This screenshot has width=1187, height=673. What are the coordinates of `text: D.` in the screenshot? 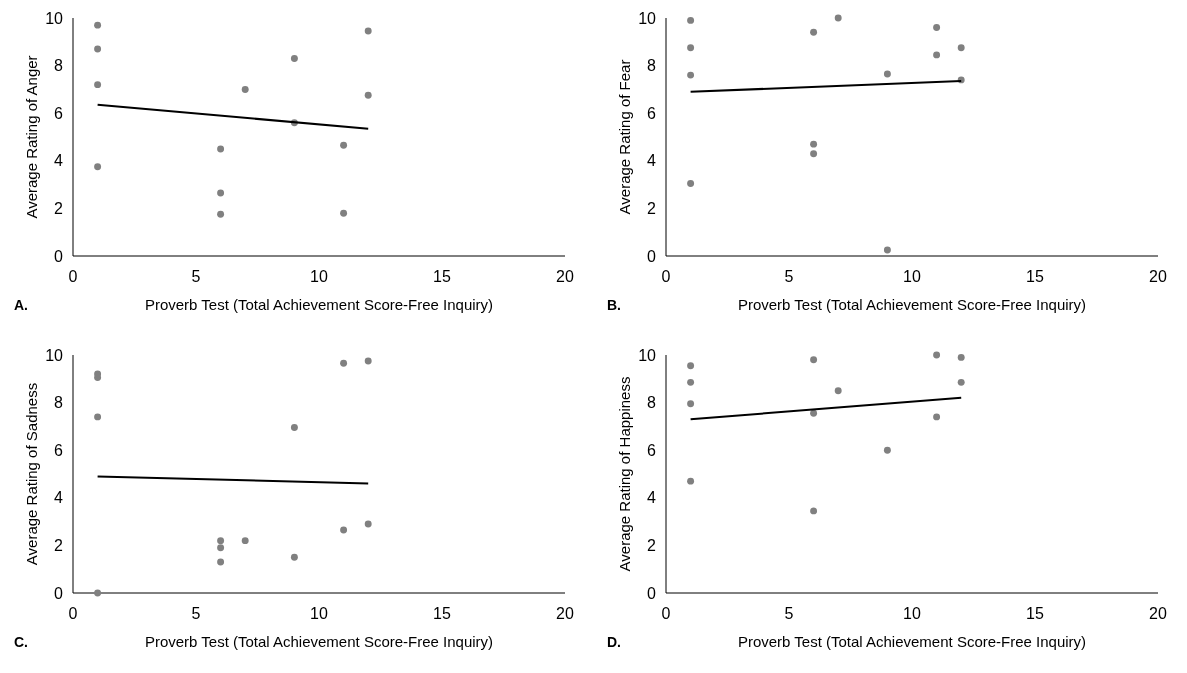 It's located at (614, 642).